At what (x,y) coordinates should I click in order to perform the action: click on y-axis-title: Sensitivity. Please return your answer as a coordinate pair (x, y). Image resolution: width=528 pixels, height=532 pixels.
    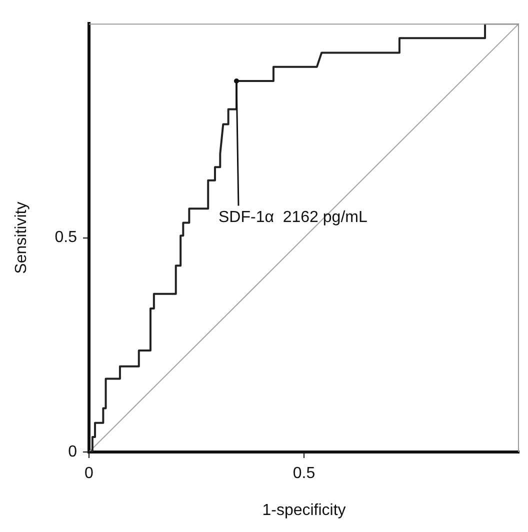
    Looking at the image, I should click on (21, 238).